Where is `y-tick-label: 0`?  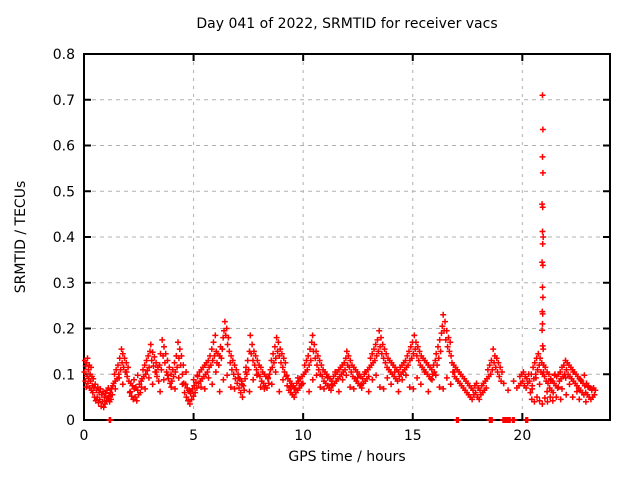 y-tick-label: 0 is located at coordinates (70, 421).